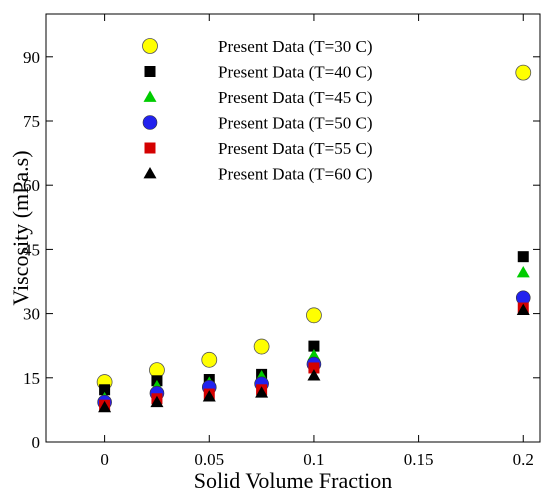 This screenshot has width=543, height=495. I want to click on legend-label: Present Data (T=40 C), so click(295, 72).